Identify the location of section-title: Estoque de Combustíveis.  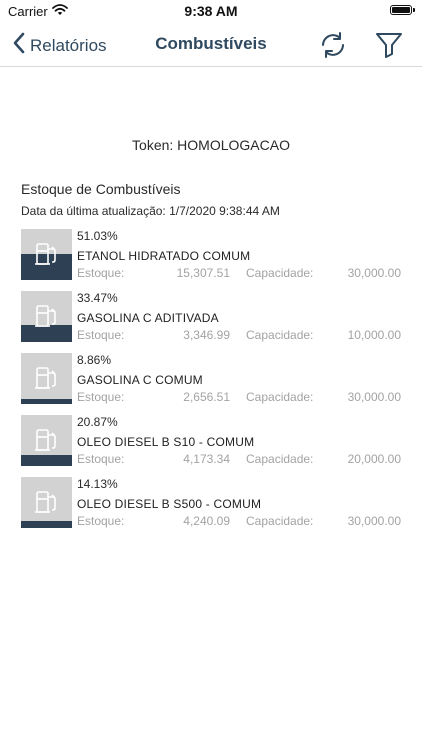
(101, 189).